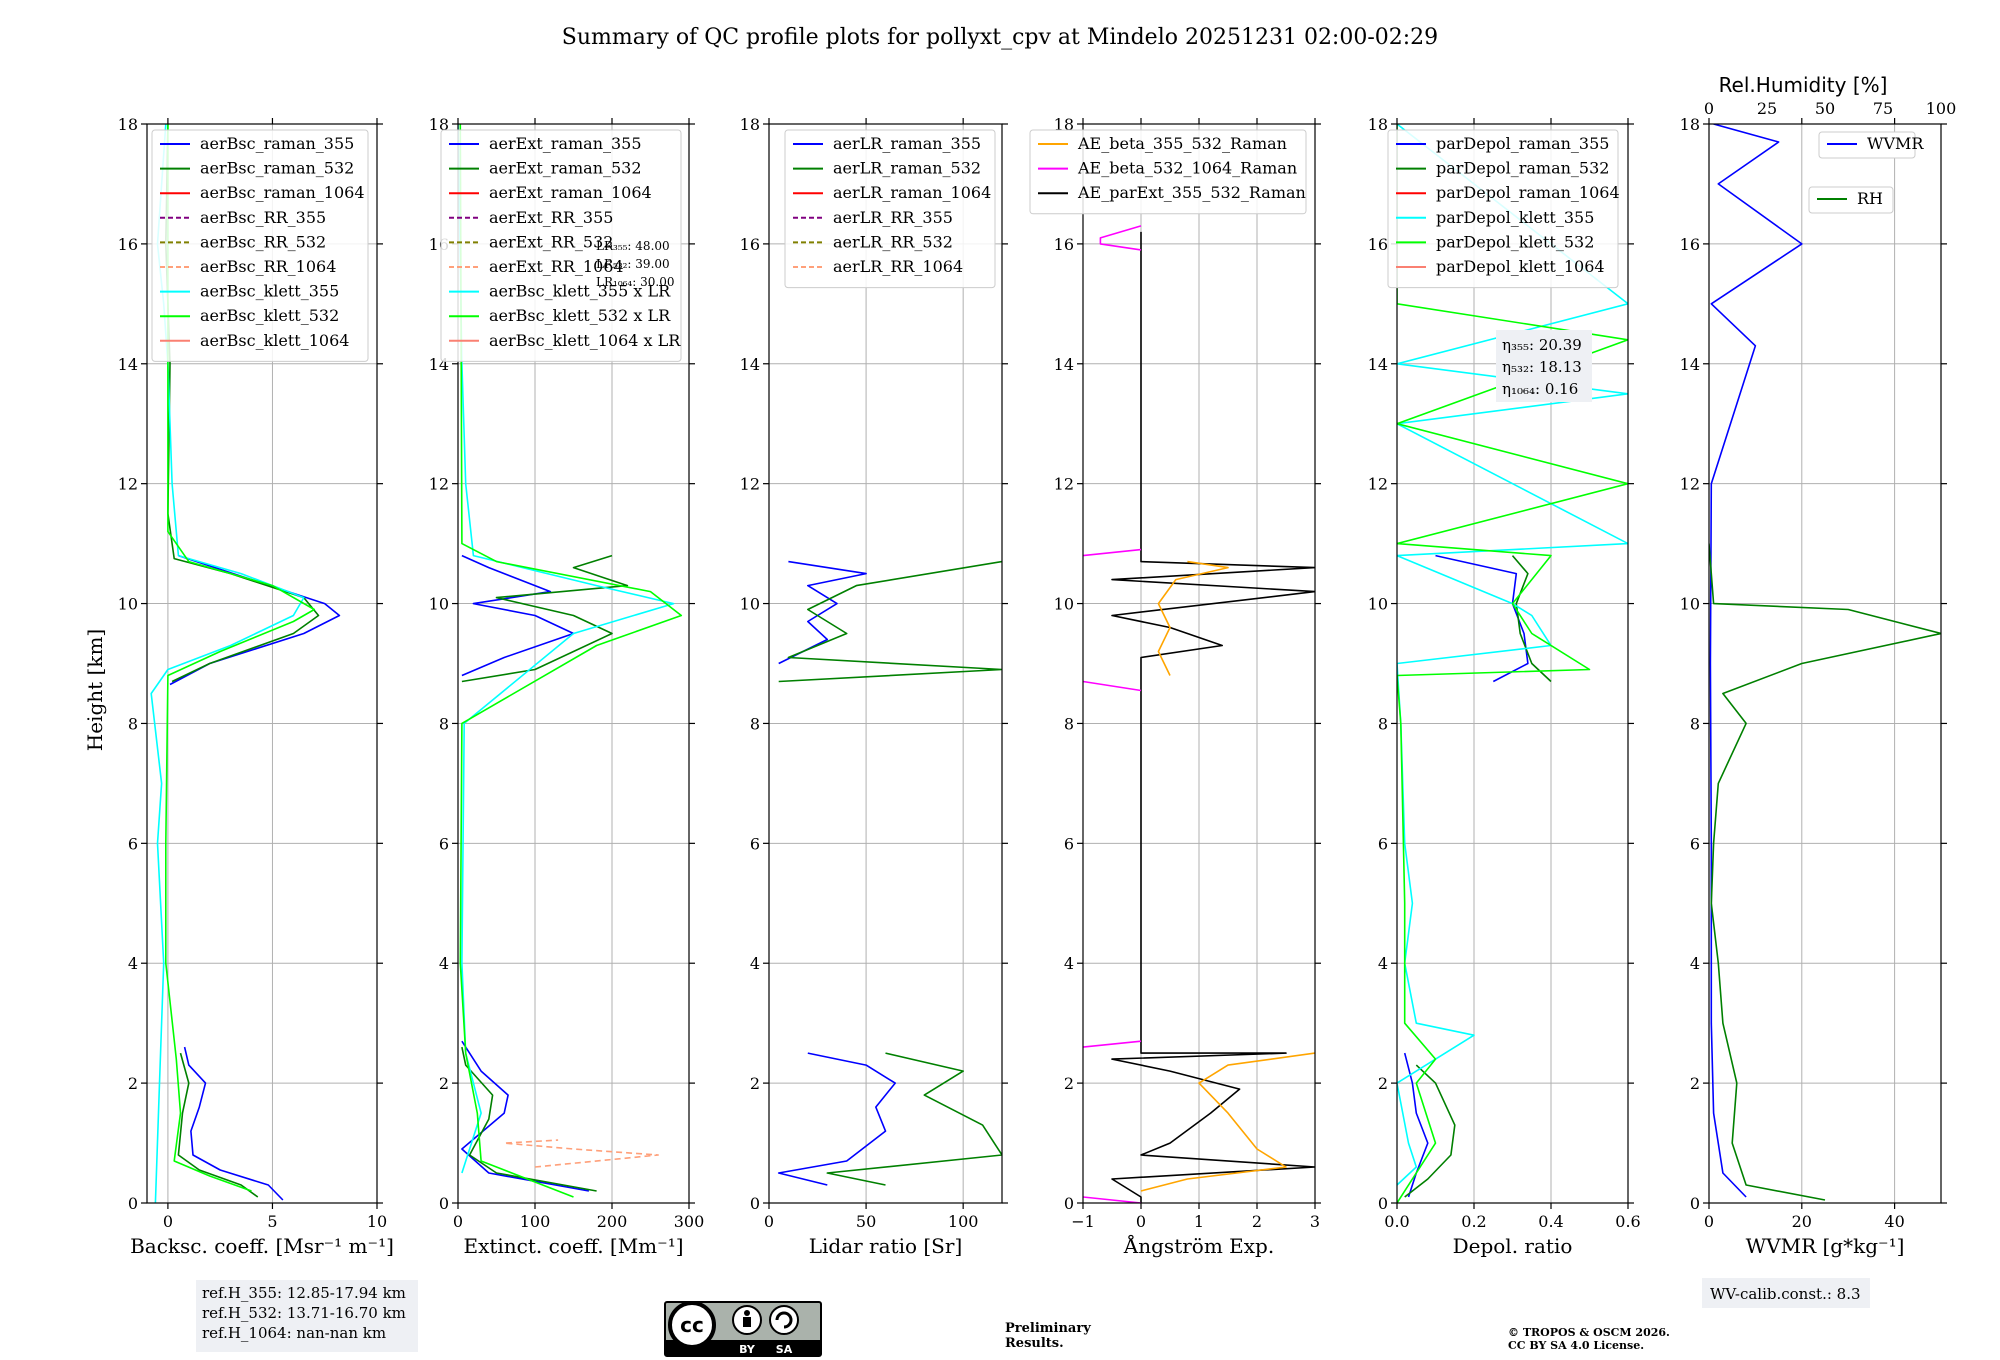 This screenshot has width=2000, height=1360. Describe the element at coordinates (912, 192) in the screenshot. I see `legend-label: aerLR_raman_1064` at that location.